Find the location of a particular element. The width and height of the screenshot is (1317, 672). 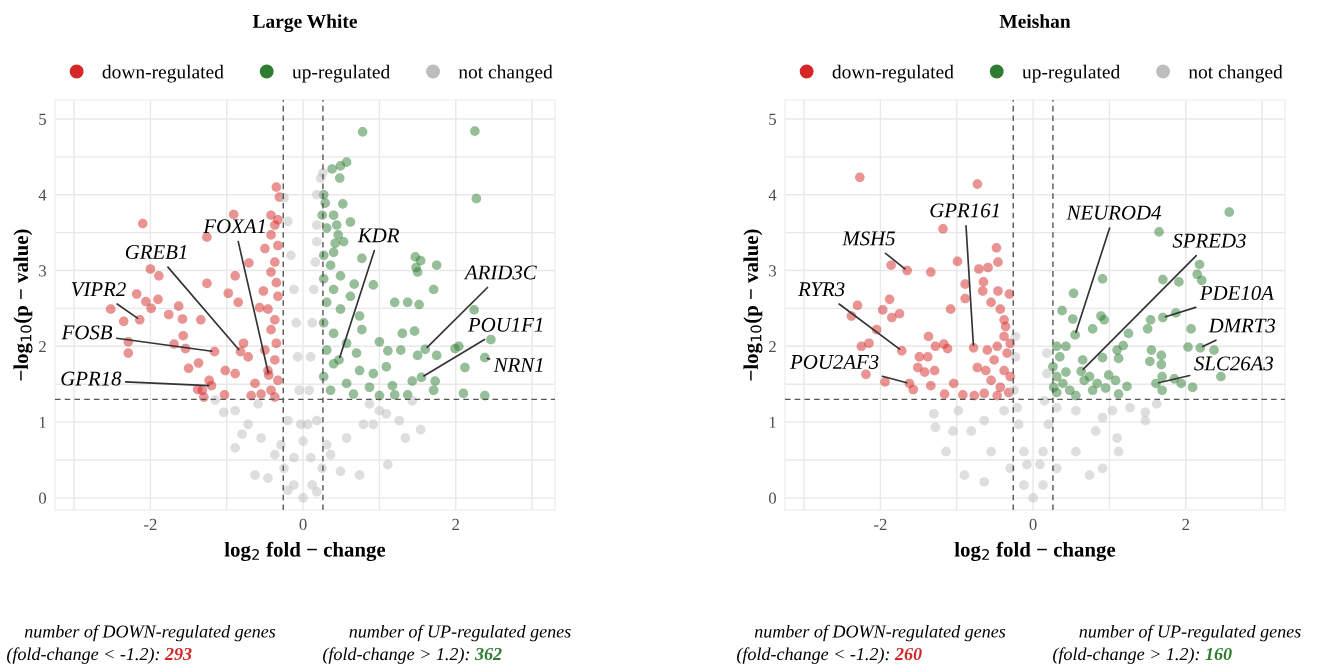

annotation: NRN1 is located at coordinates (518, 365).